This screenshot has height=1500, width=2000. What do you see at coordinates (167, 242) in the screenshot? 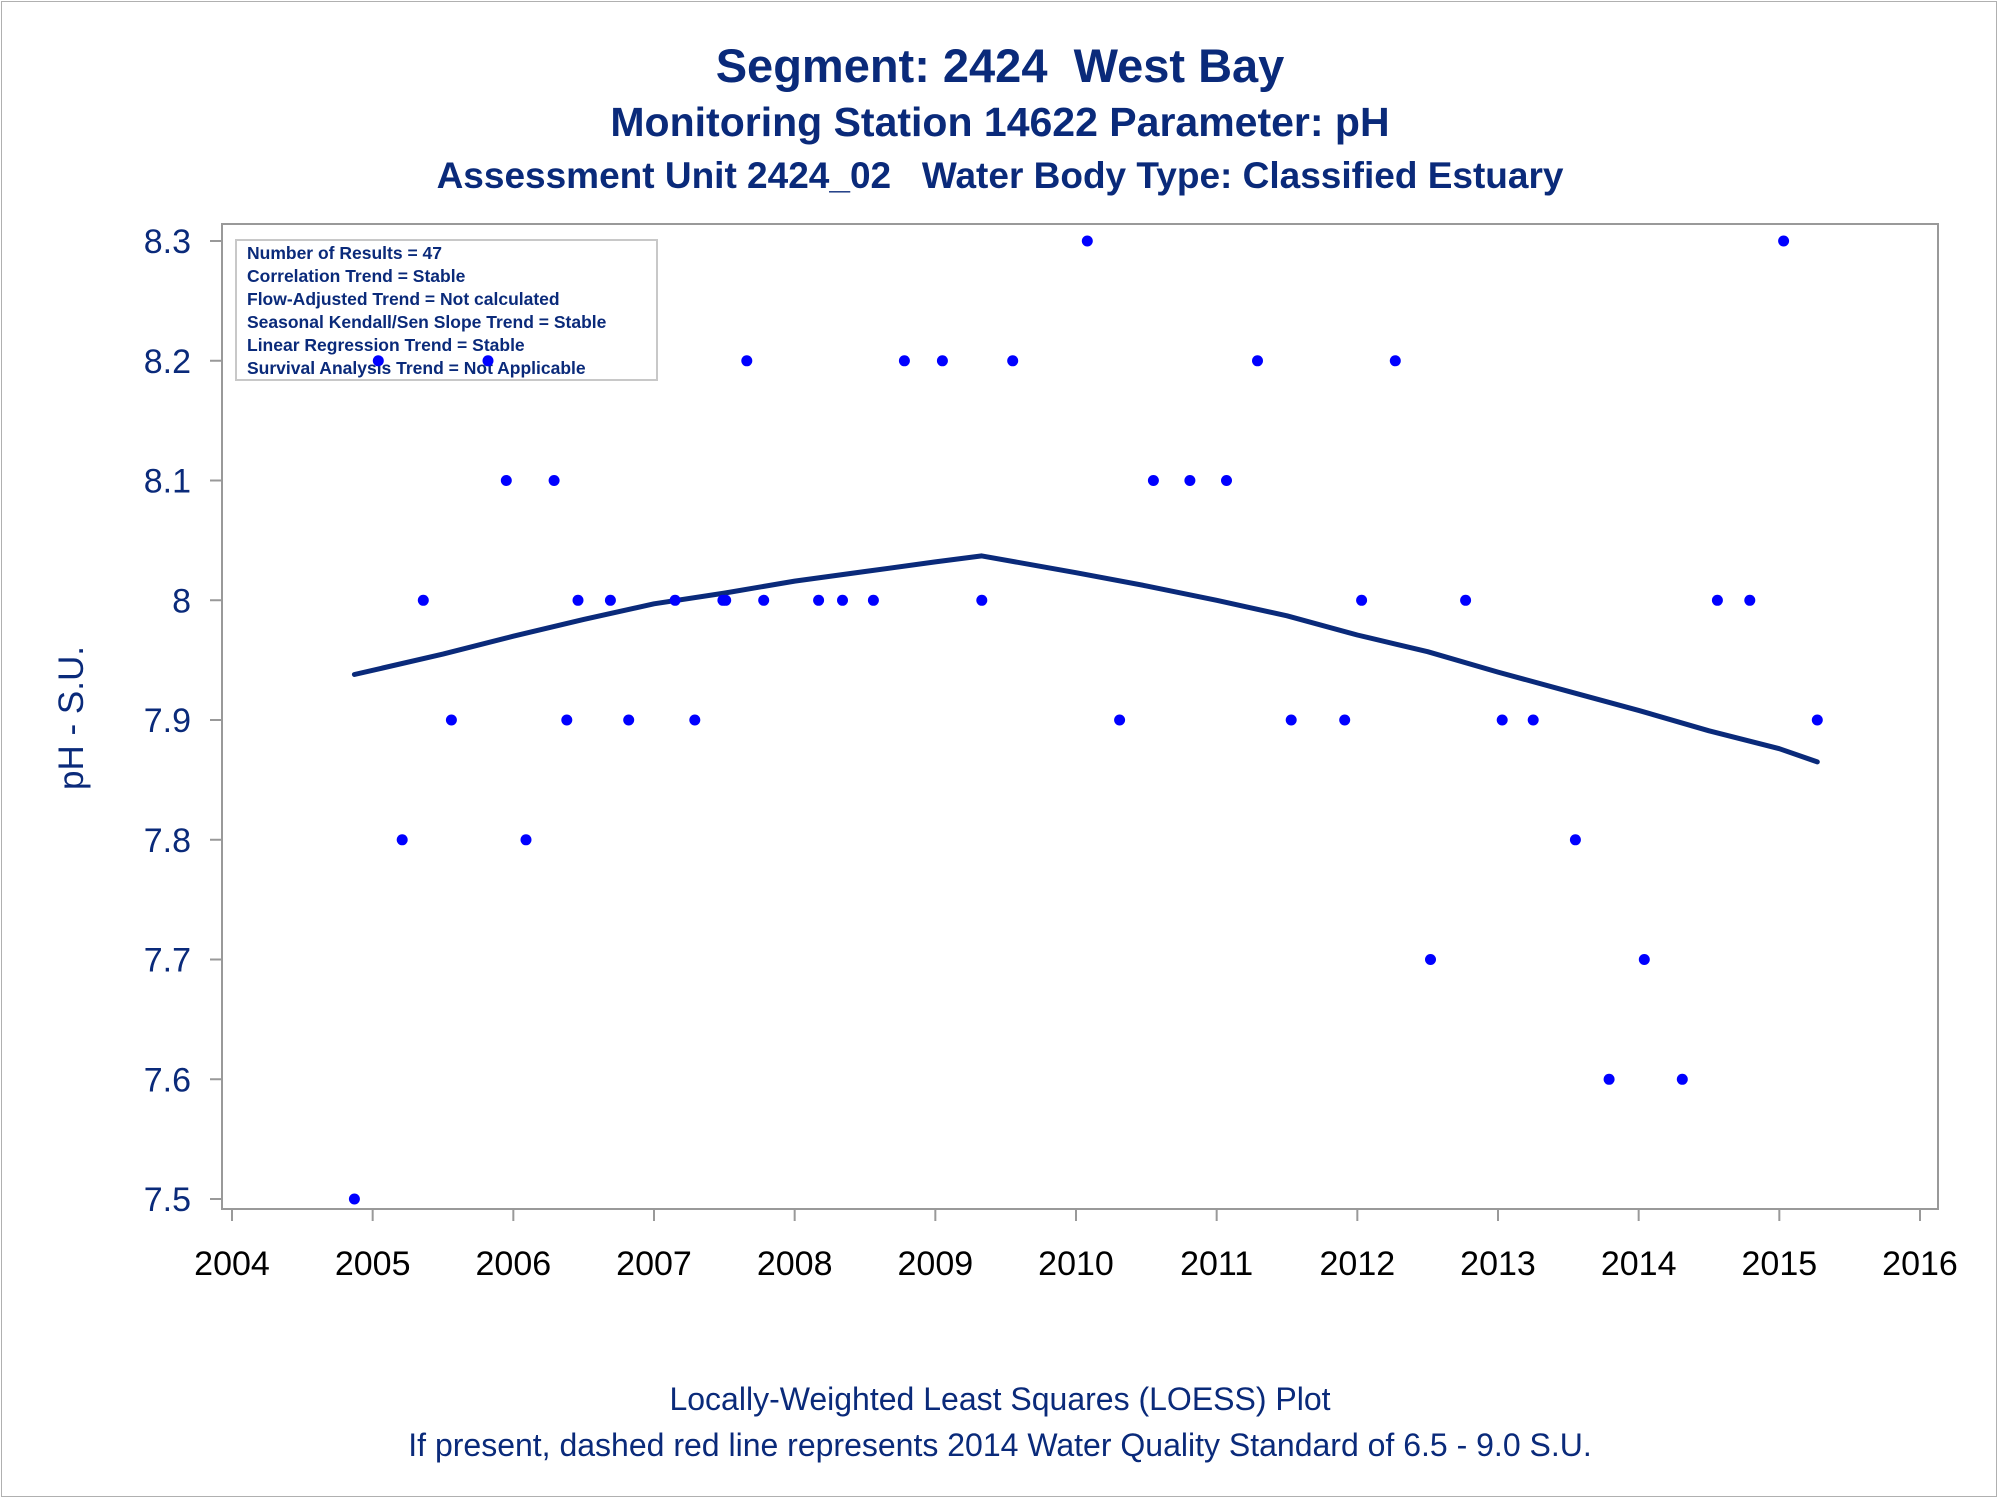
I see `y-tick-label: 8.3` at bounding box center [167, 242].